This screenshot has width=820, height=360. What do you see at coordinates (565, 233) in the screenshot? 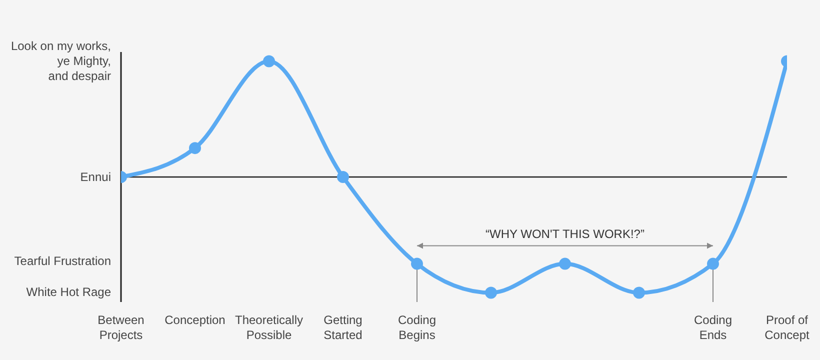
I see `annotation: “WHY WON'T THIS WORK!?”` at bounding box center [565, 233].